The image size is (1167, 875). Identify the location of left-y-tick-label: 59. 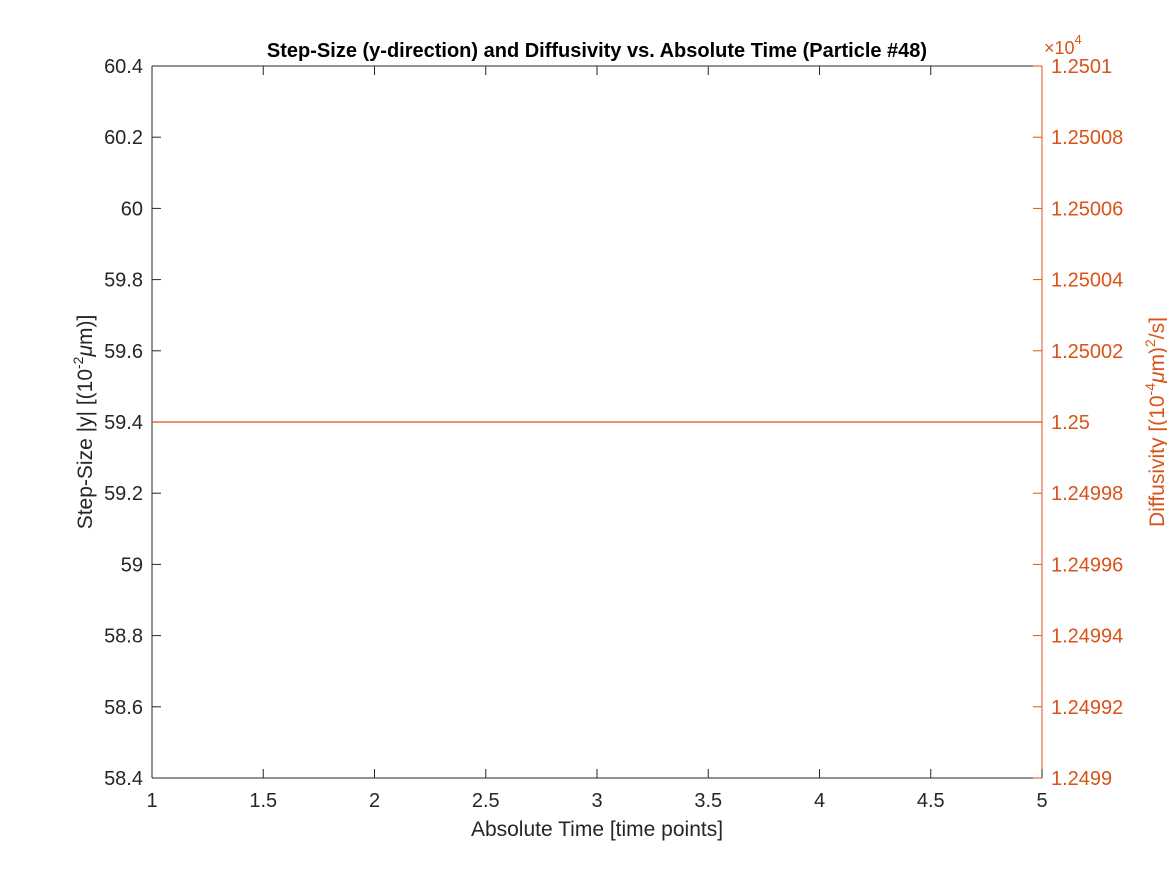
(132, 565).